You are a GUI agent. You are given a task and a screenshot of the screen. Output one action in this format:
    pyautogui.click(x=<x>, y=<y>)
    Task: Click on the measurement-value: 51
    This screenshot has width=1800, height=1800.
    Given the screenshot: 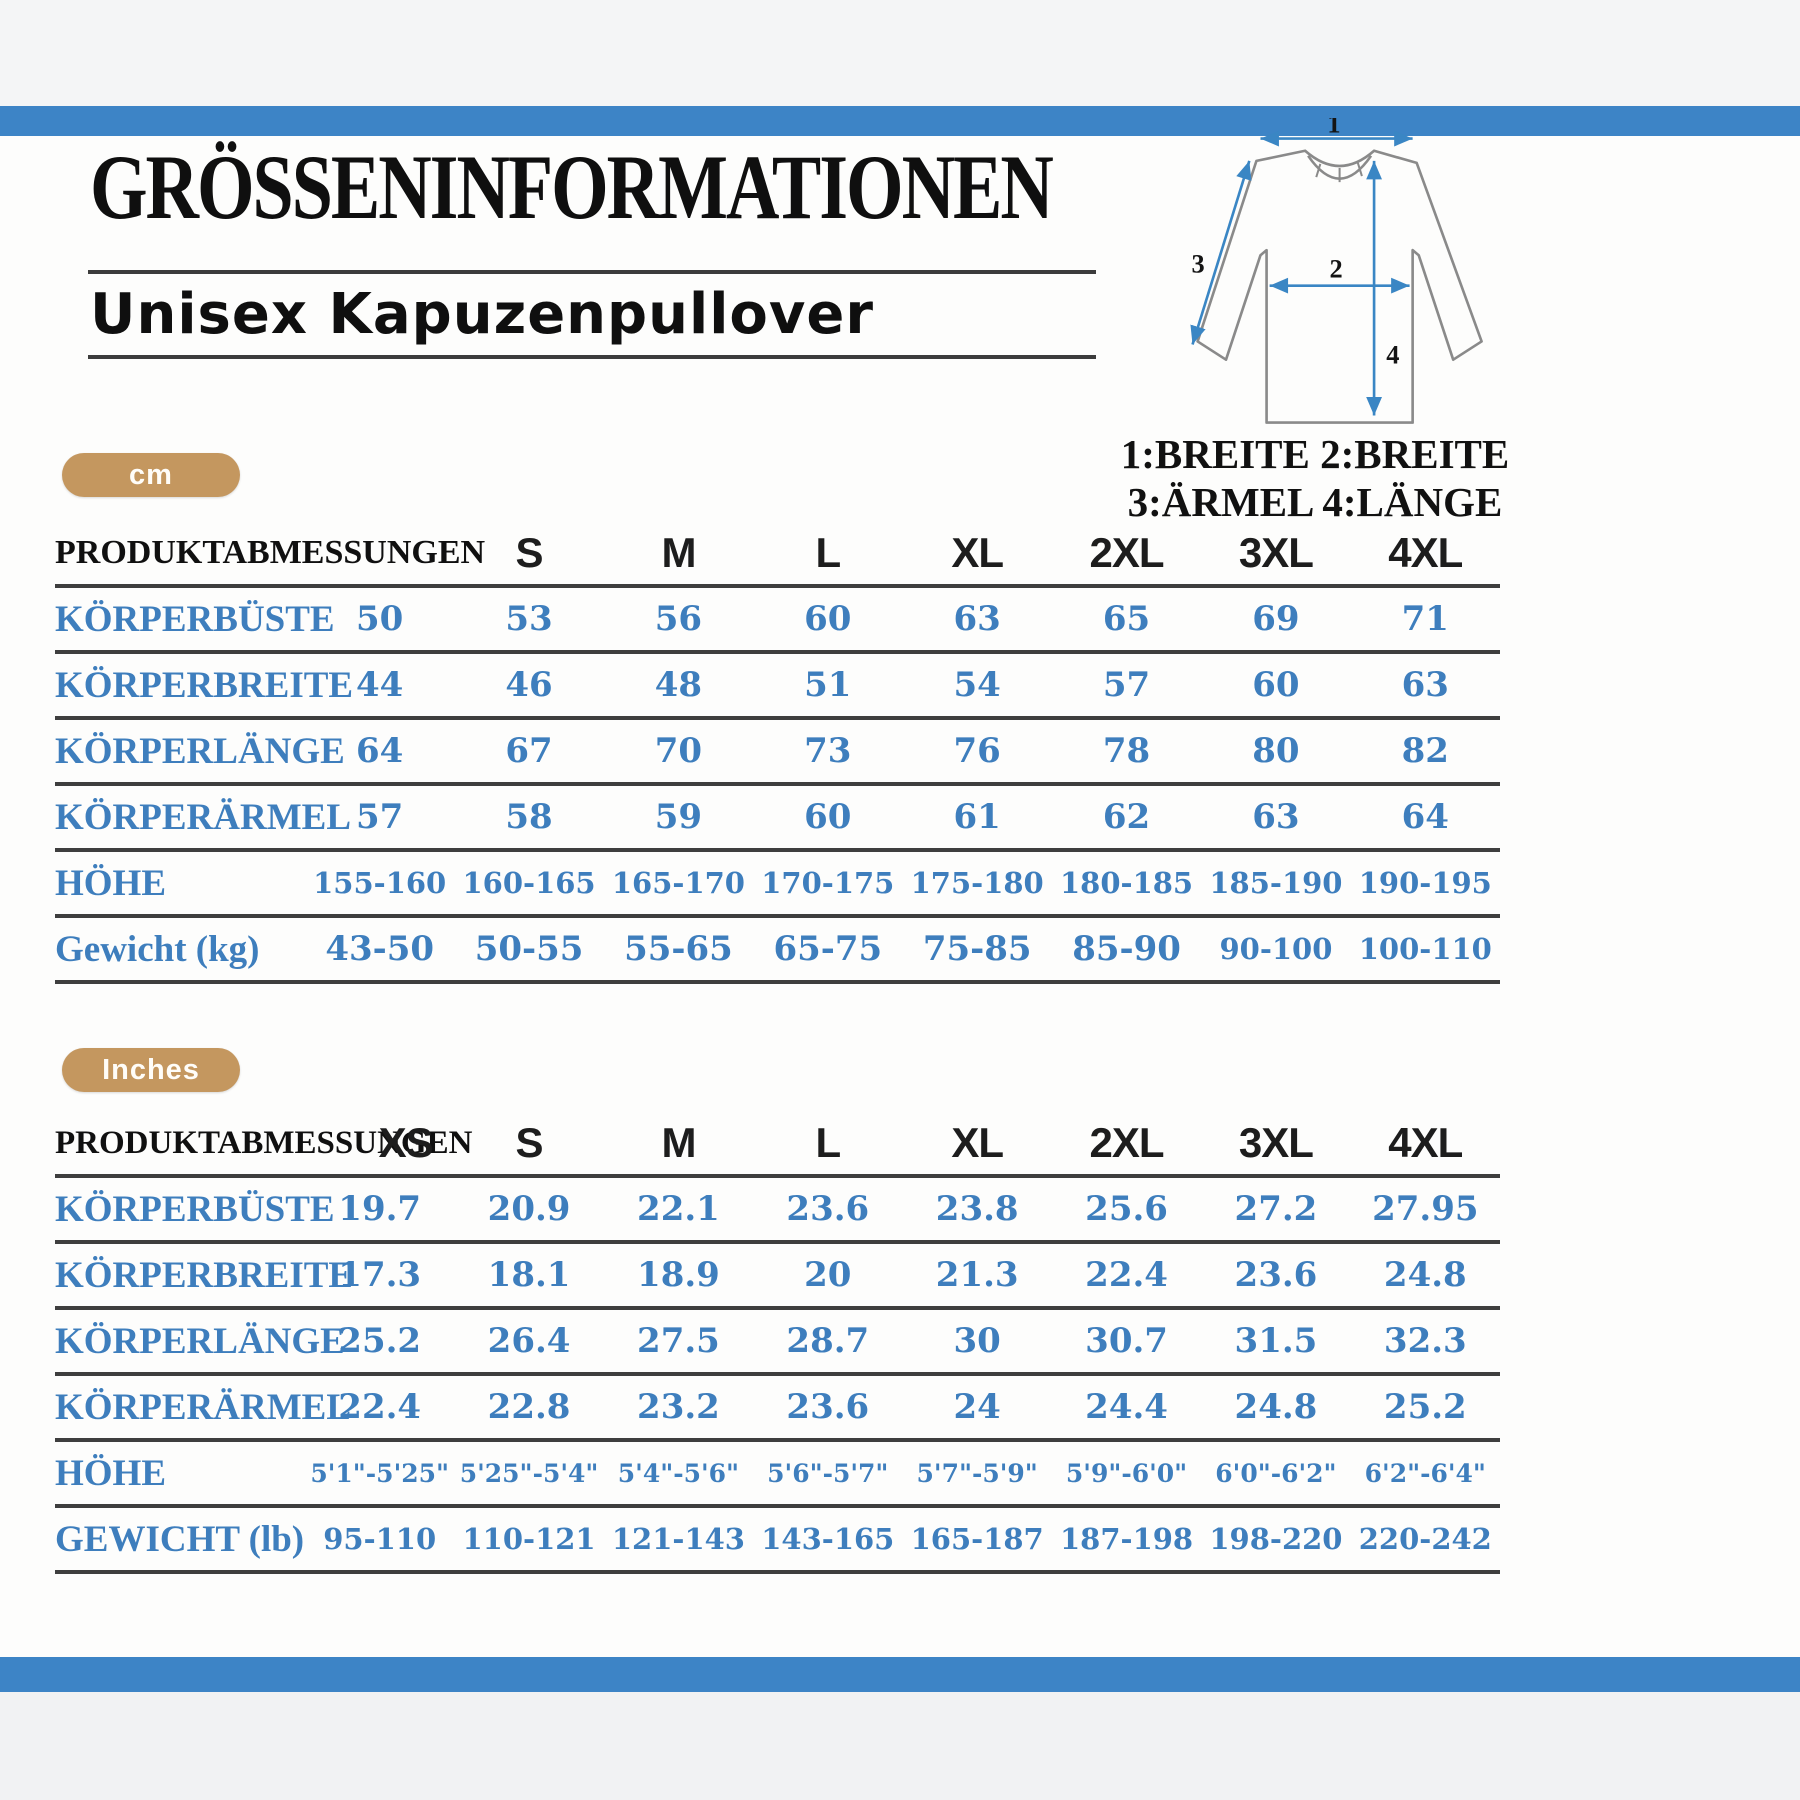 What is the action you would take?
    pyautogui.click(x=828, y=685)
    